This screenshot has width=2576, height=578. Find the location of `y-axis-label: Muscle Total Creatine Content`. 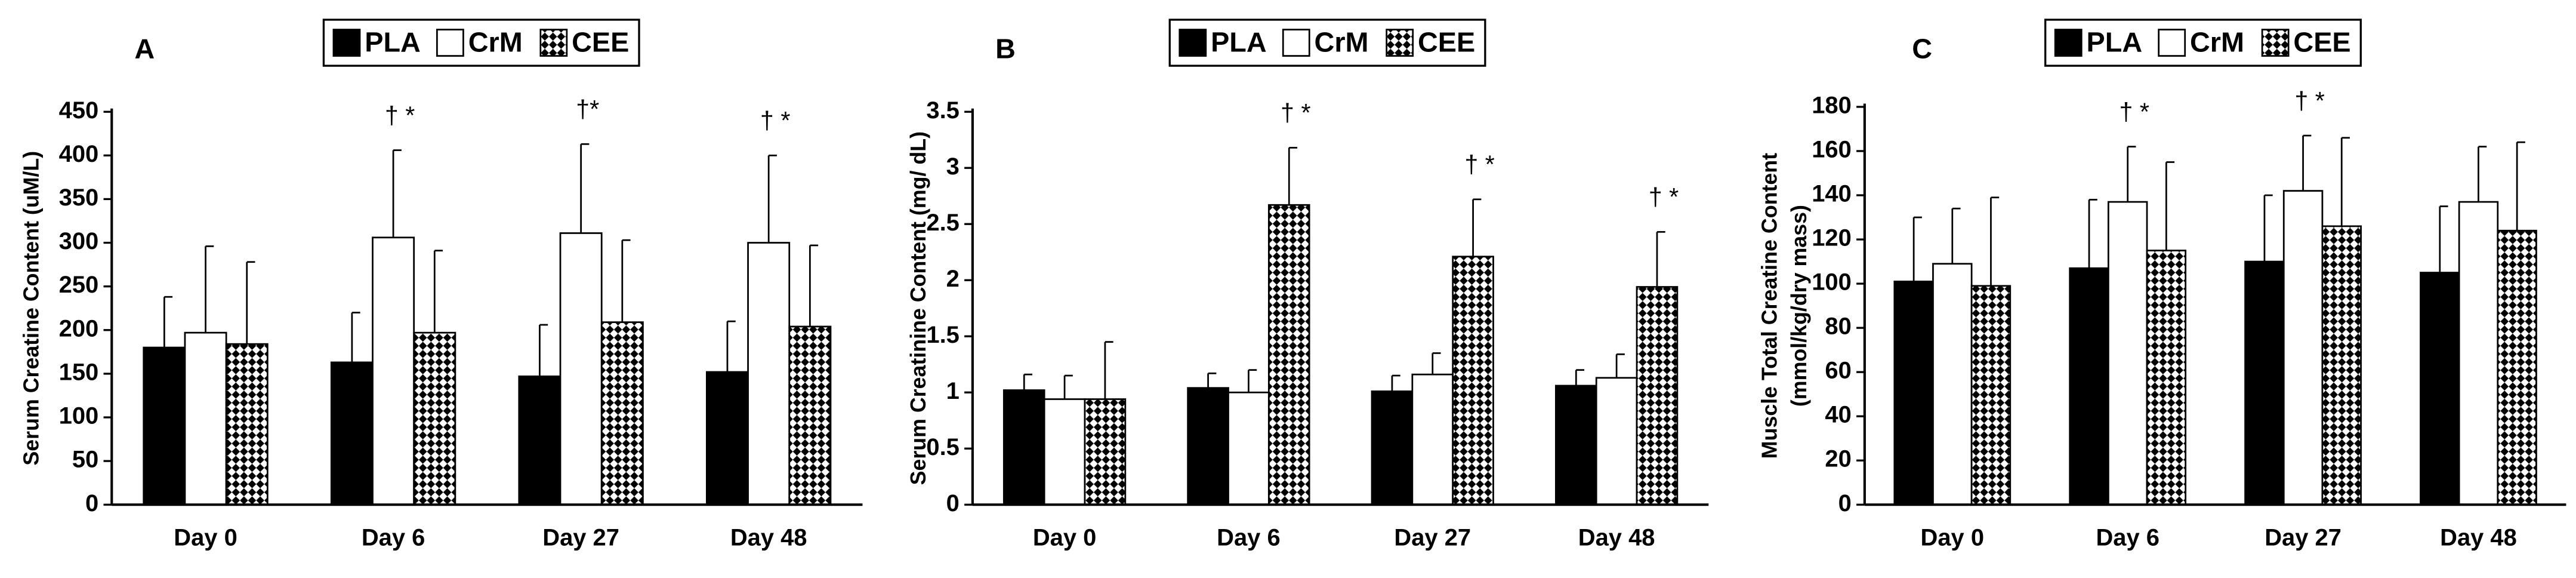

y-axis-label: Muscle Total Creatine Content is located at coordinates (1769, 306).